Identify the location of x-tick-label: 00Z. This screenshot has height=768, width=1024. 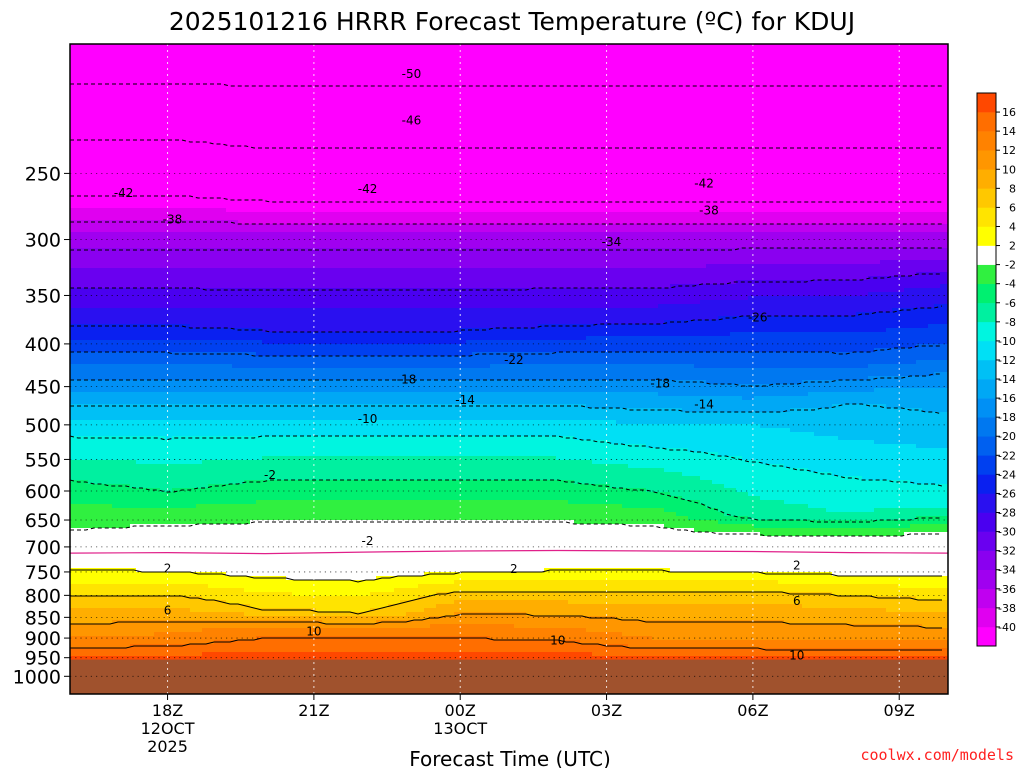
(460, 710).